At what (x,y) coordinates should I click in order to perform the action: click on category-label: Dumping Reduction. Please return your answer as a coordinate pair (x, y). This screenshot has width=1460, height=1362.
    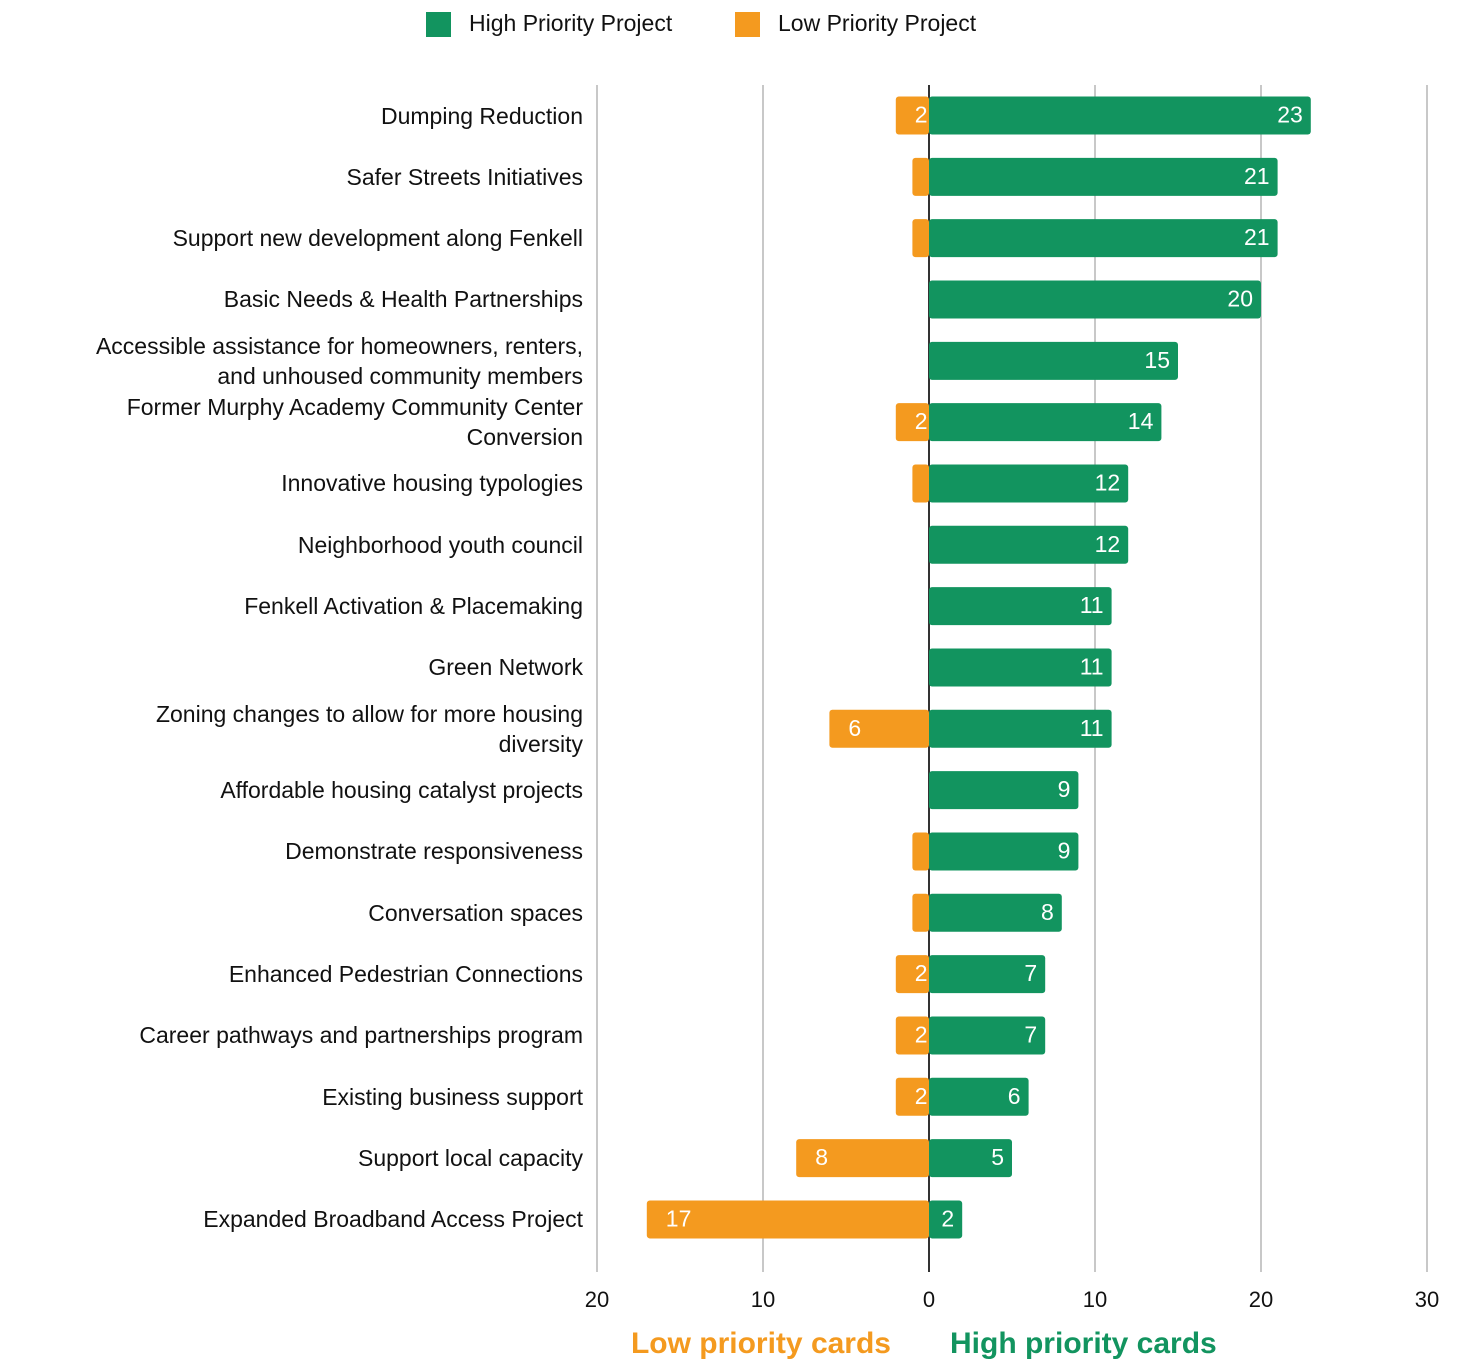
    Looking at the image, I should click on (481, 115).